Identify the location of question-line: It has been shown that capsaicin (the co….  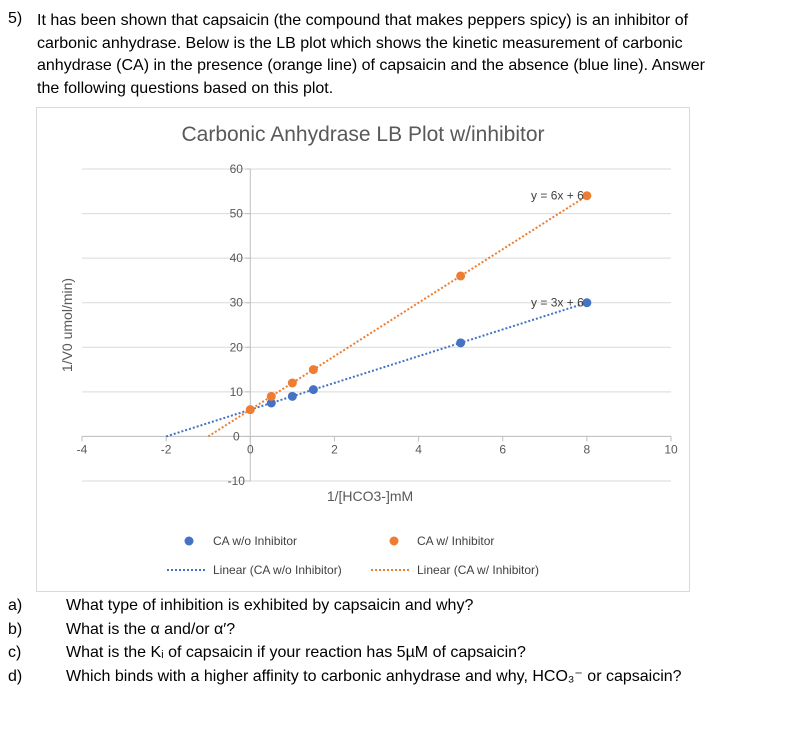
(363, 20).